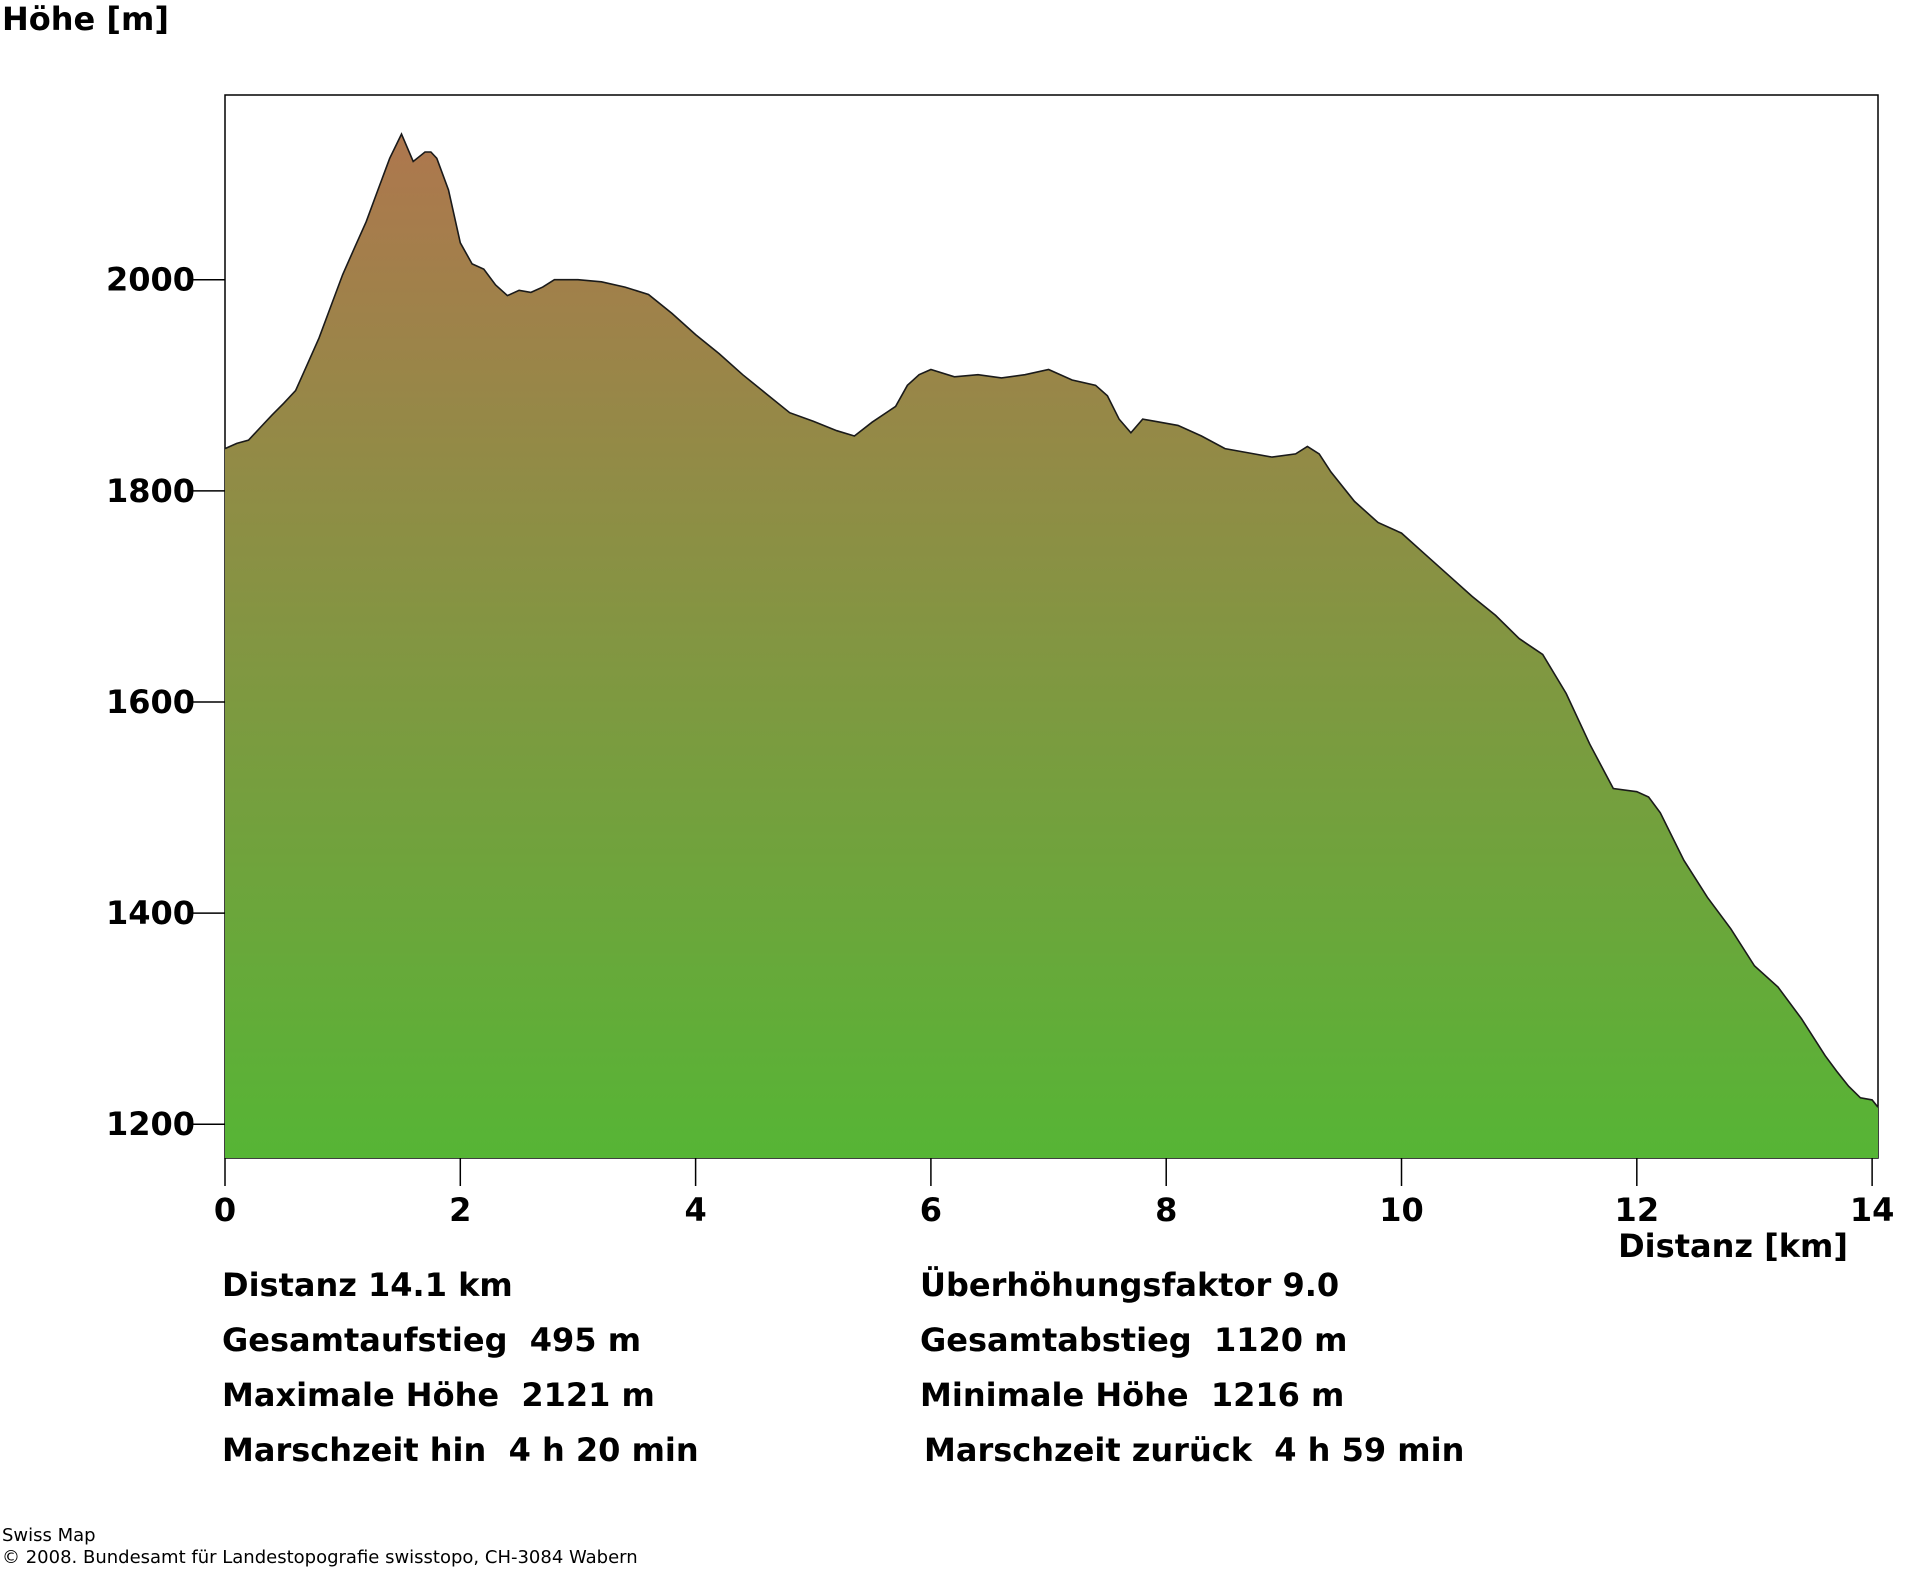  Describe the element at coordinates (695, 1210) in the screenshot. I see `x-tick-label: 4` at that location.